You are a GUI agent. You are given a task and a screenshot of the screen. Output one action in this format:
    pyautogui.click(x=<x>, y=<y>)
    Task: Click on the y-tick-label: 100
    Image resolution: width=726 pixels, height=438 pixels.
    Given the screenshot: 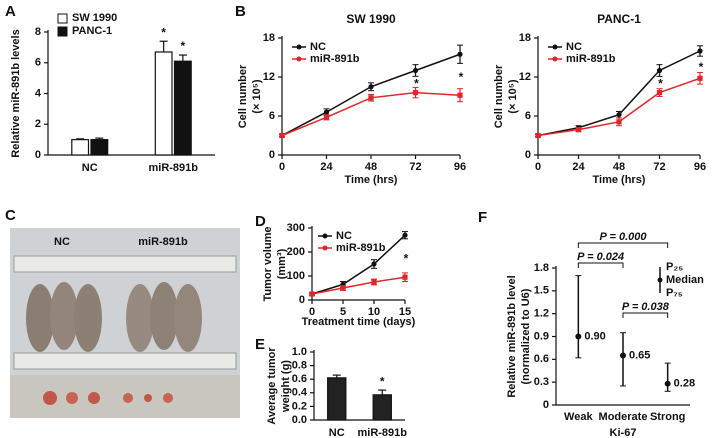 What is the action you would take?
    pyautogui.click(x=296, y=276)
    